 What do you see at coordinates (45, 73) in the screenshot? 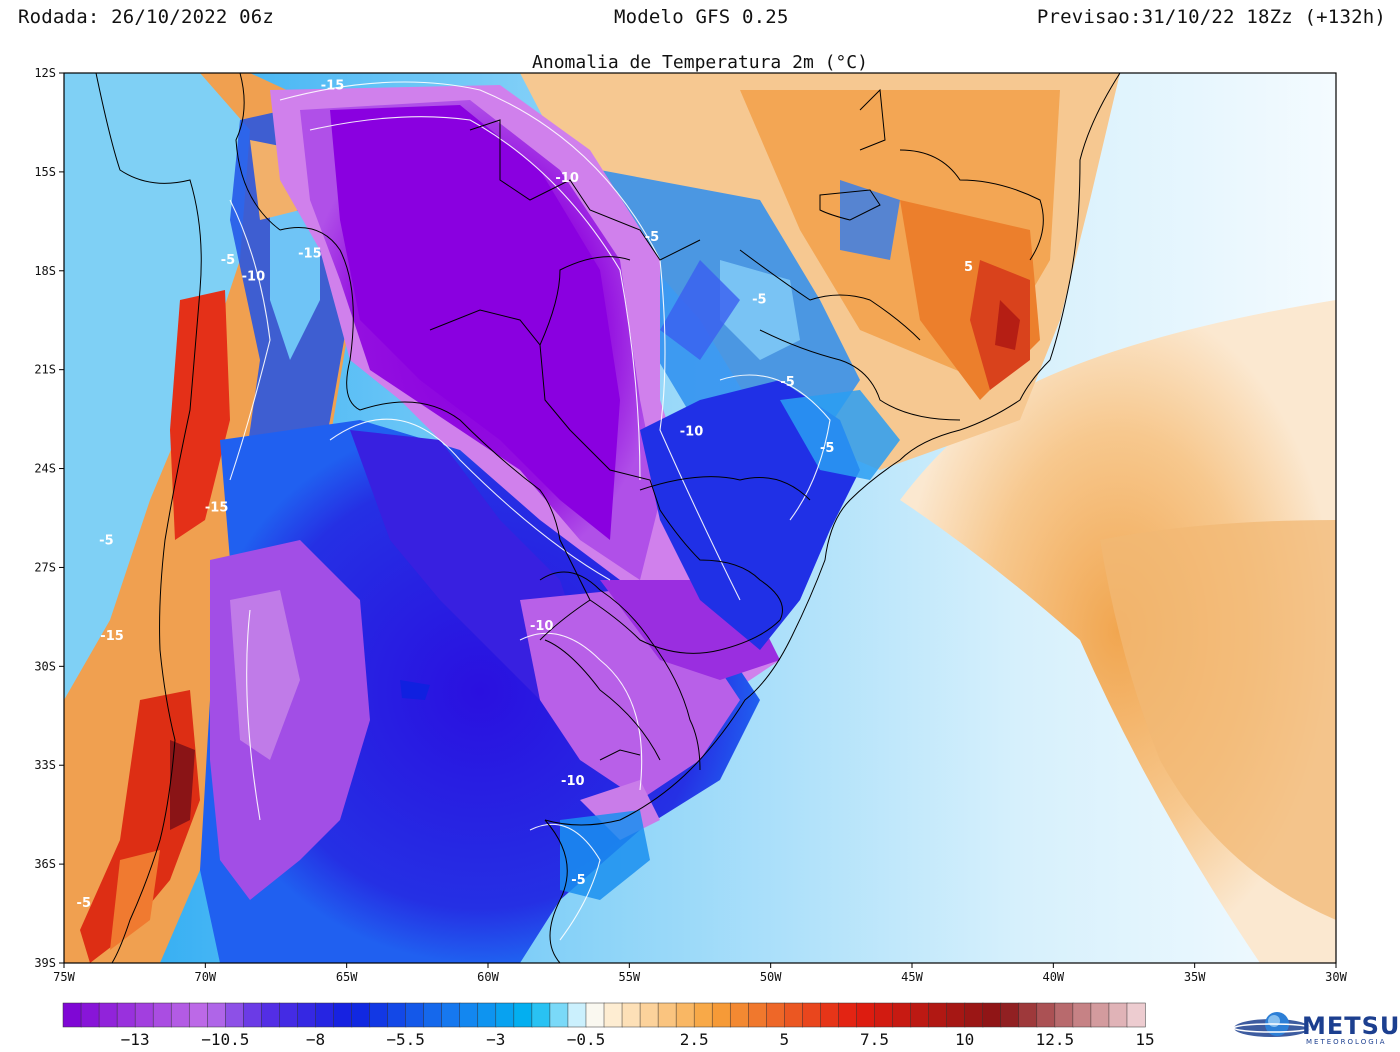
I see `lat-tick-label: 12S` at bounding box center [45, 73].